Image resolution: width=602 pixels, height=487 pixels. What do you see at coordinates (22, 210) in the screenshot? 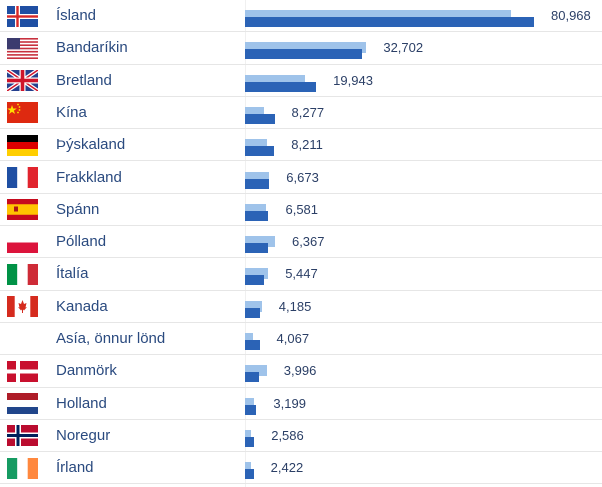
I see `spain-flag-icon` at bounding box center [22, 210].